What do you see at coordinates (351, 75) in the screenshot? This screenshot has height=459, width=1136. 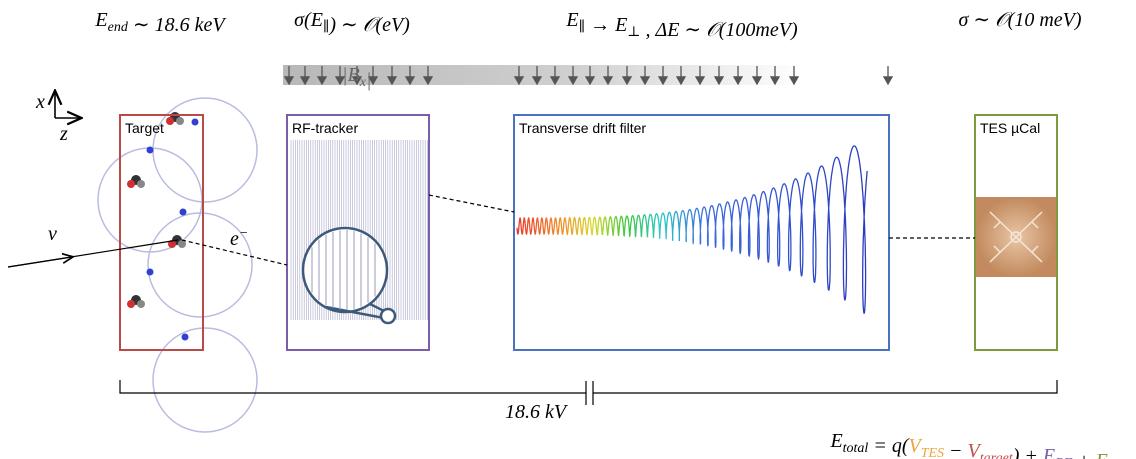 I see `formula-part: |B` at bounding box center [351, 75].